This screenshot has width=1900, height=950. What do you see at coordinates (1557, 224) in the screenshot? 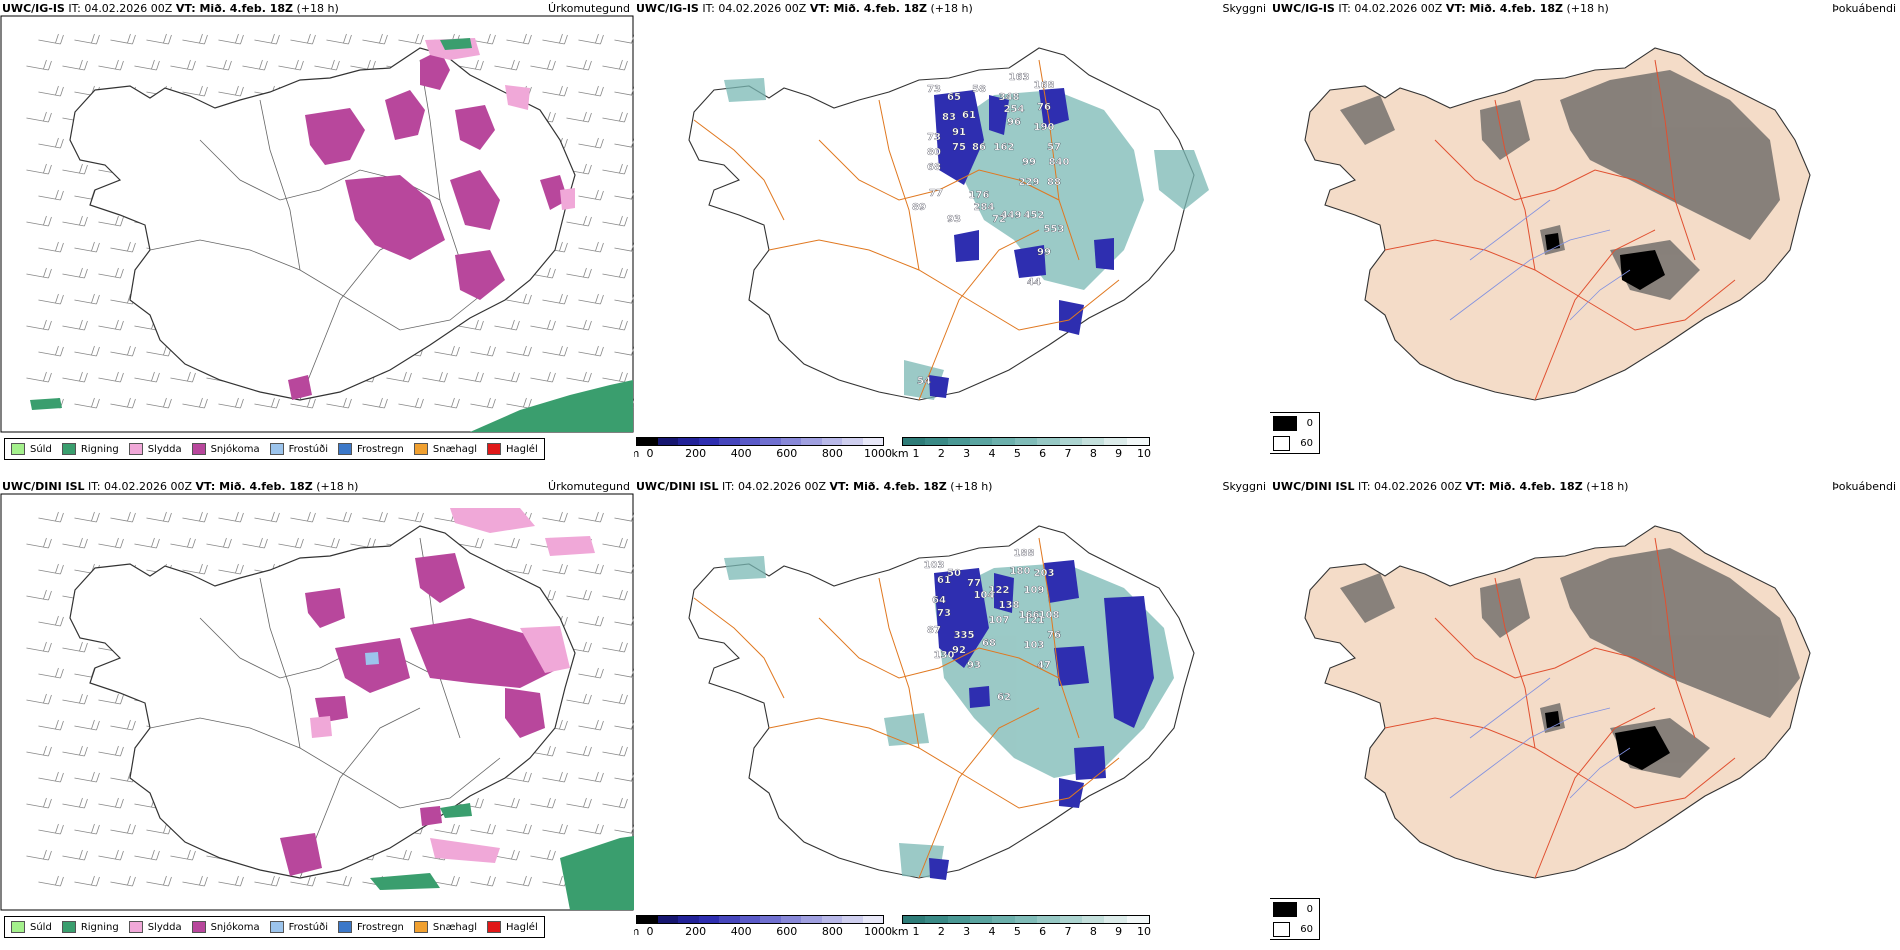
I see `fog-index-map` at bounding box center [1557, 224].